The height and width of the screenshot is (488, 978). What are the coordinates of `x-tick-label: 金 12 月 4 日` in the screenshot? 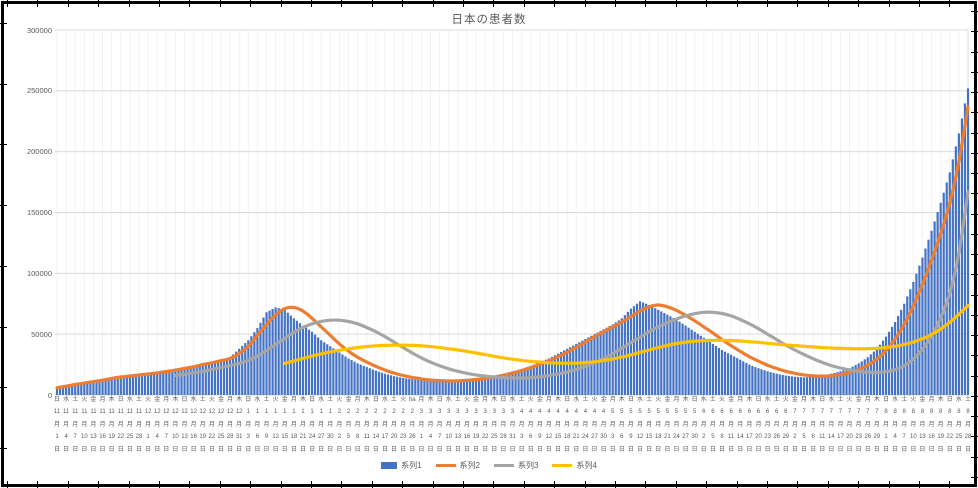 It's located at (157, 425).